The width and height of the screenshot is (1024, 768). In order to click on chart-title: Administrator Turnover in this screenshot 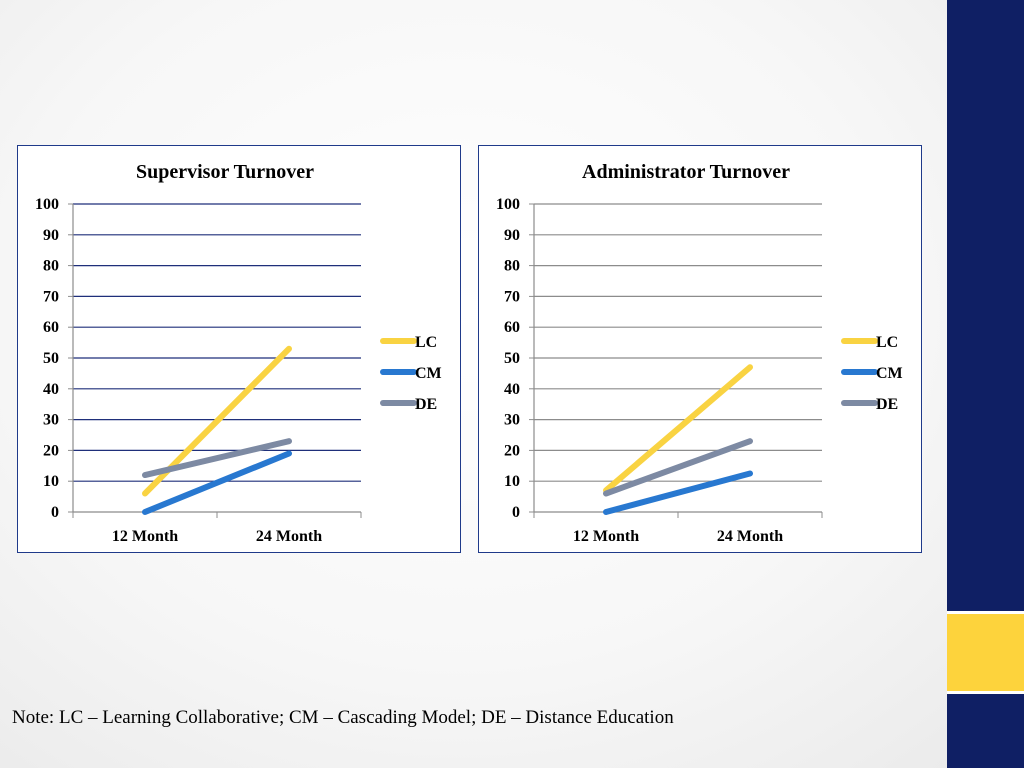, I will do `click(686, 172)`.